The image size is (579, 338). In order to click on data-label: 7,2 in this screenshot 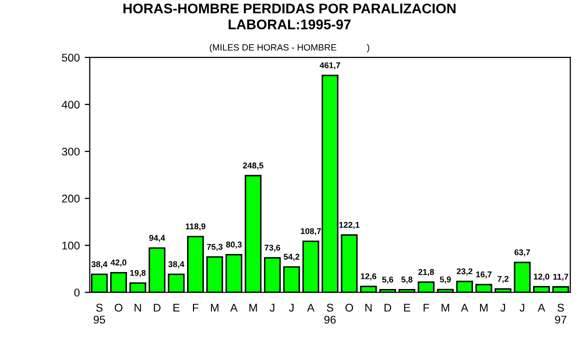, I will do `click(503, 279)`.